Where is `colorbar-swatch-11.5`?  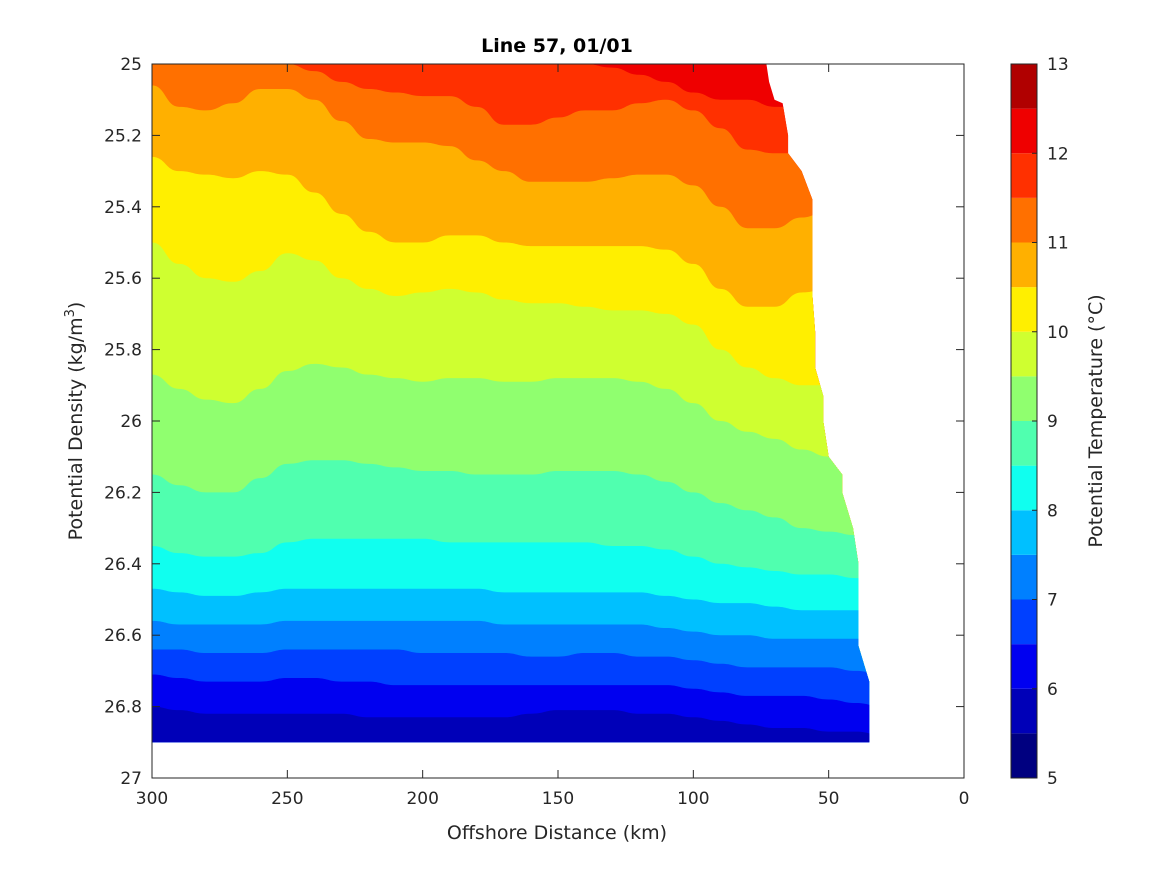 colorbar-swatch-11.5 is located at coordinates (1024, 175).